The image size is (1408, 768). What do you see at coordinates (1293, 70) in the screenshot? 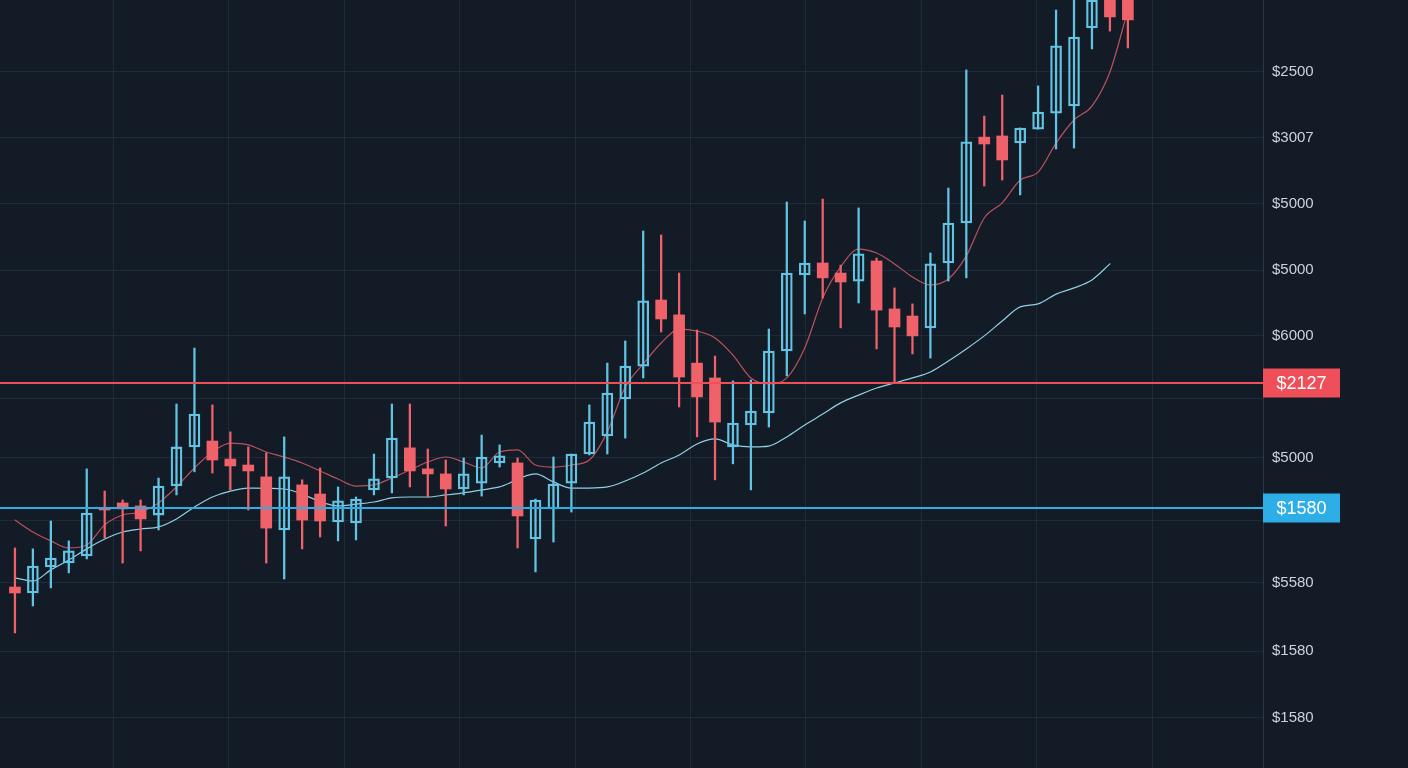
I see `text: $2500` at bounding box center [1293, 70].